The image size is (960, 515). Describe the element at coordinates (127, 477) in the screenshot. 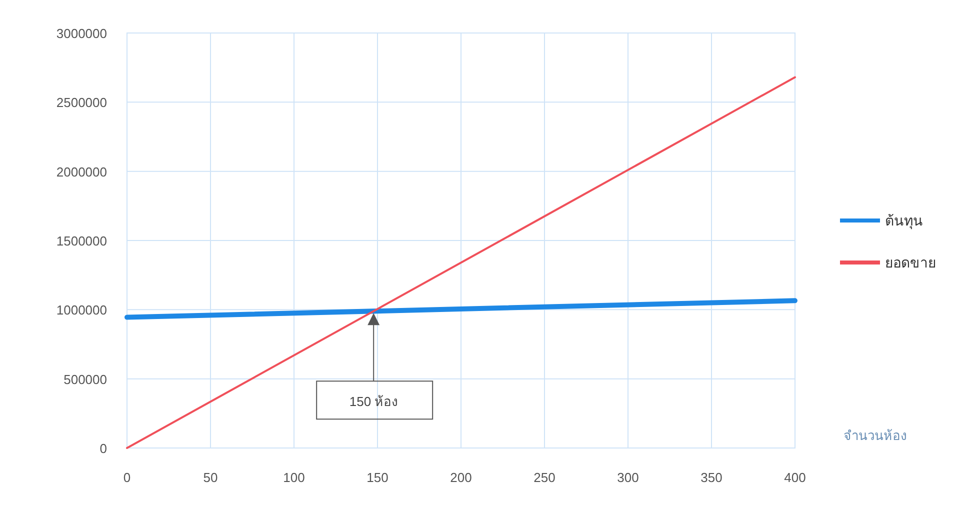

I see `x-tick-label: 0` at that location.